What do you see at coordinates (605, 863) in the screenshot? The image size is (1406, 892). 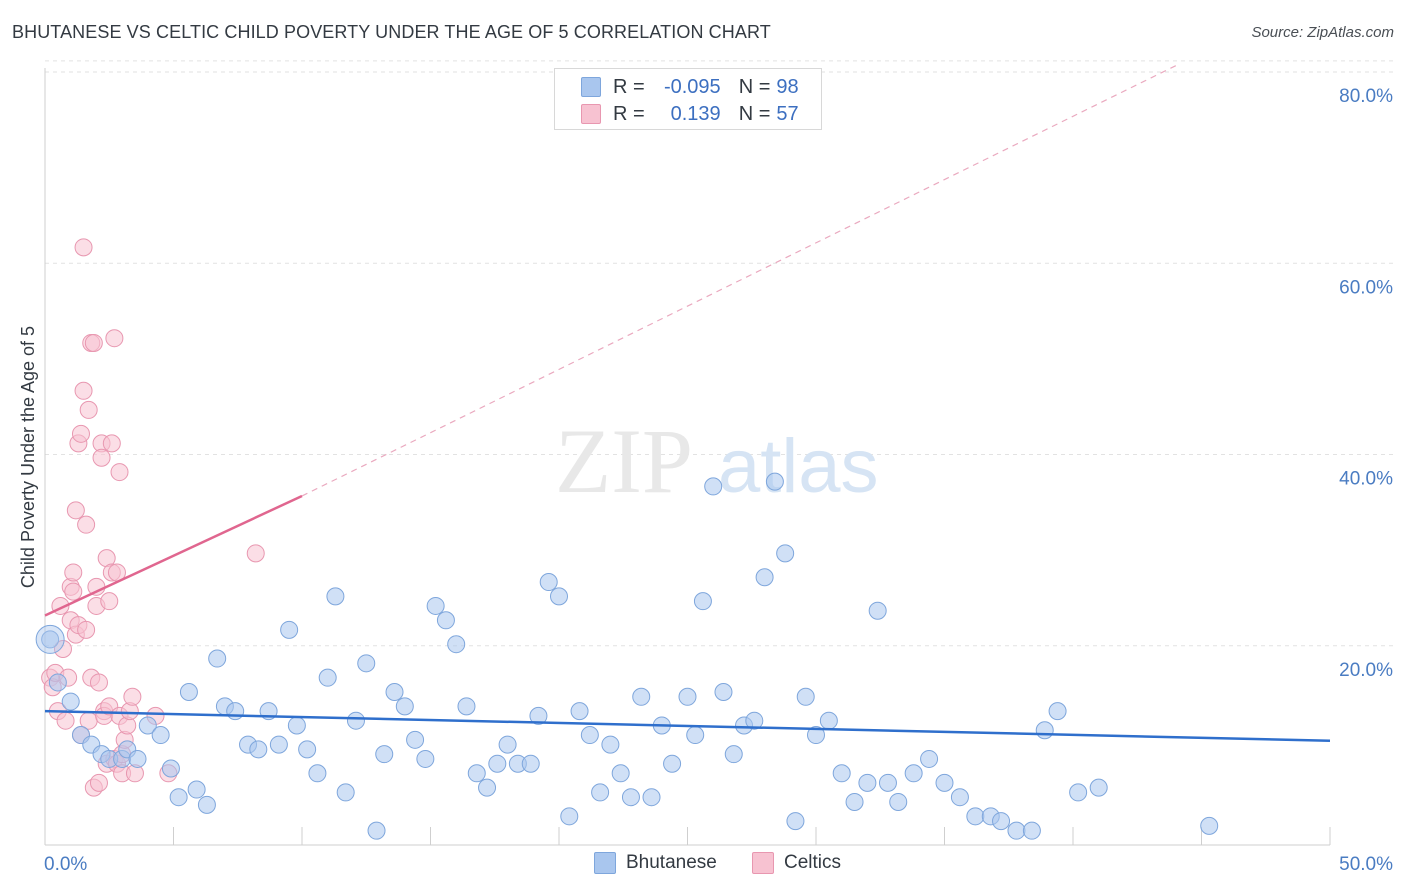 I see `legend-swatch-bhutanese` at bounding box center [605, 863].